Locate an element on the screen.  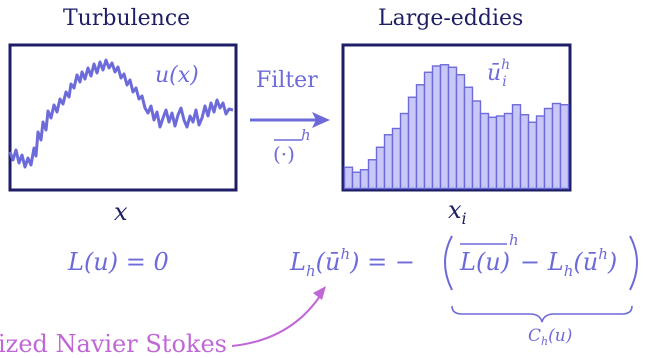
callout-arrow-line is located at coordinates (276, 321).